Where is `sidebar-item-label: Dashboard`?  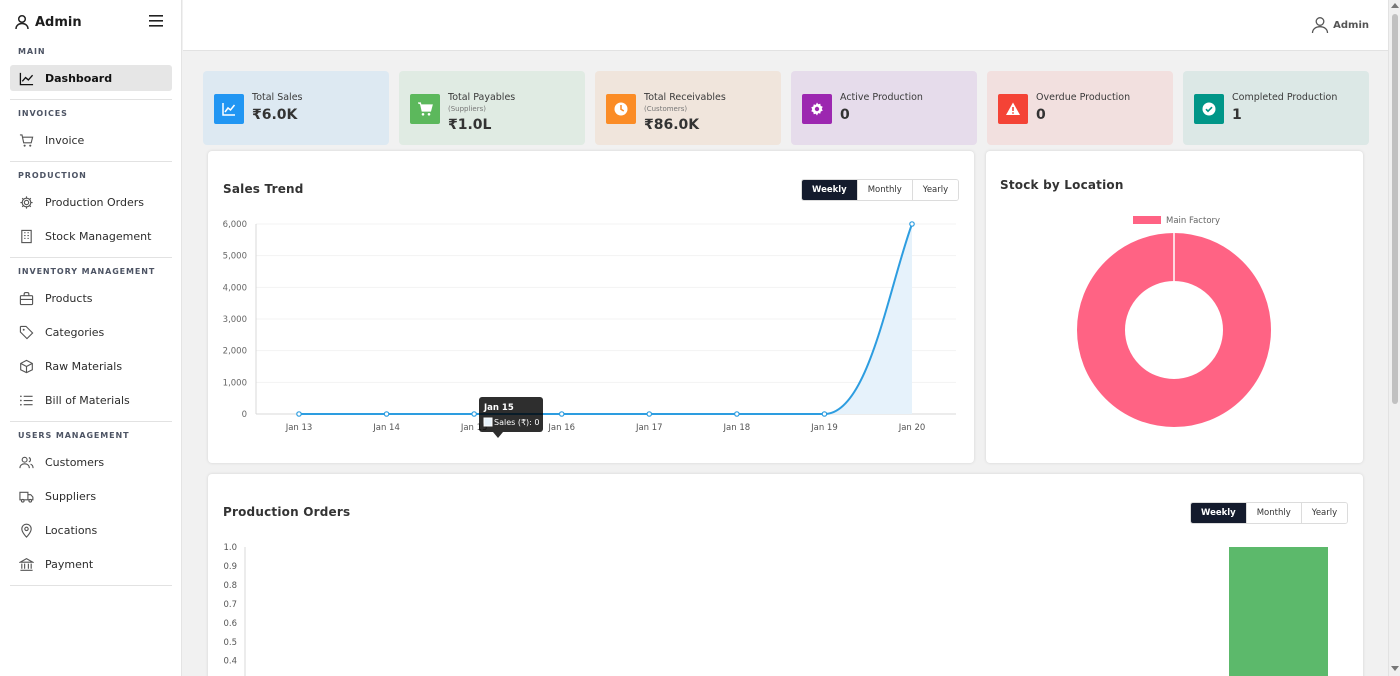 sidebar-item-label: Dashboard is located at coordinates (79, 78).